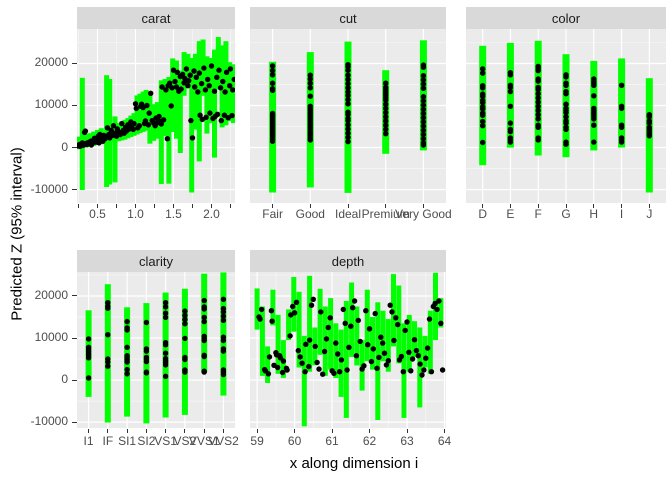 The height and width of the screenshot is (480, 672). Describe the element at coordinates (173, 214) in the screenshot. I see `x-tick-label: 1.5` at that location.